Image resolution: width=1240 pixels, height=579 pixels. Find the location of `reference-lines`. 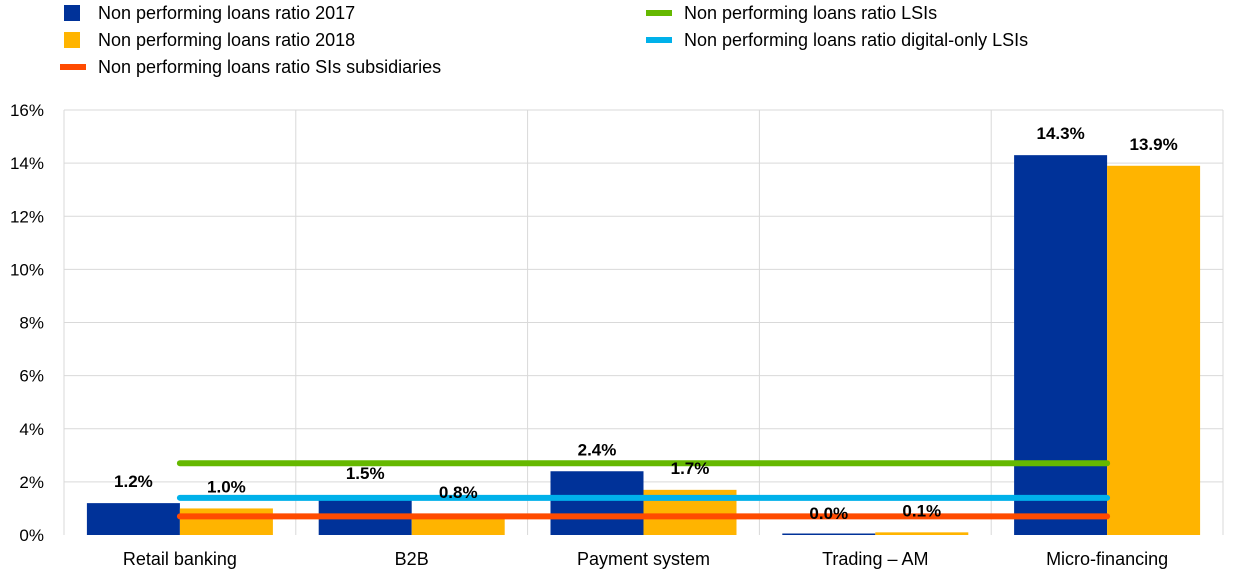

reference-lines is located at coordinates (643, 490).